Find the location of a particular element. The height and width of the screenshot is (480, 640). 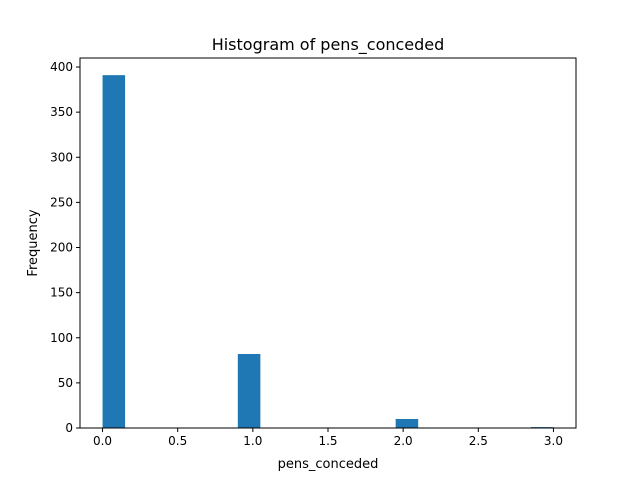

y-tick-label: 300 is located at coordinates (61, 157).